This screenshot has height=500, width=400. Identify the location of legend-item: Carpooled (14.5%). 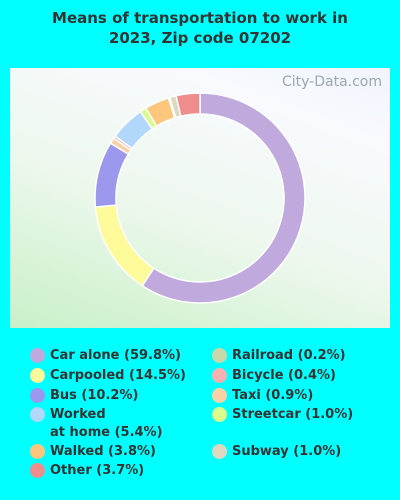
(108, 376).